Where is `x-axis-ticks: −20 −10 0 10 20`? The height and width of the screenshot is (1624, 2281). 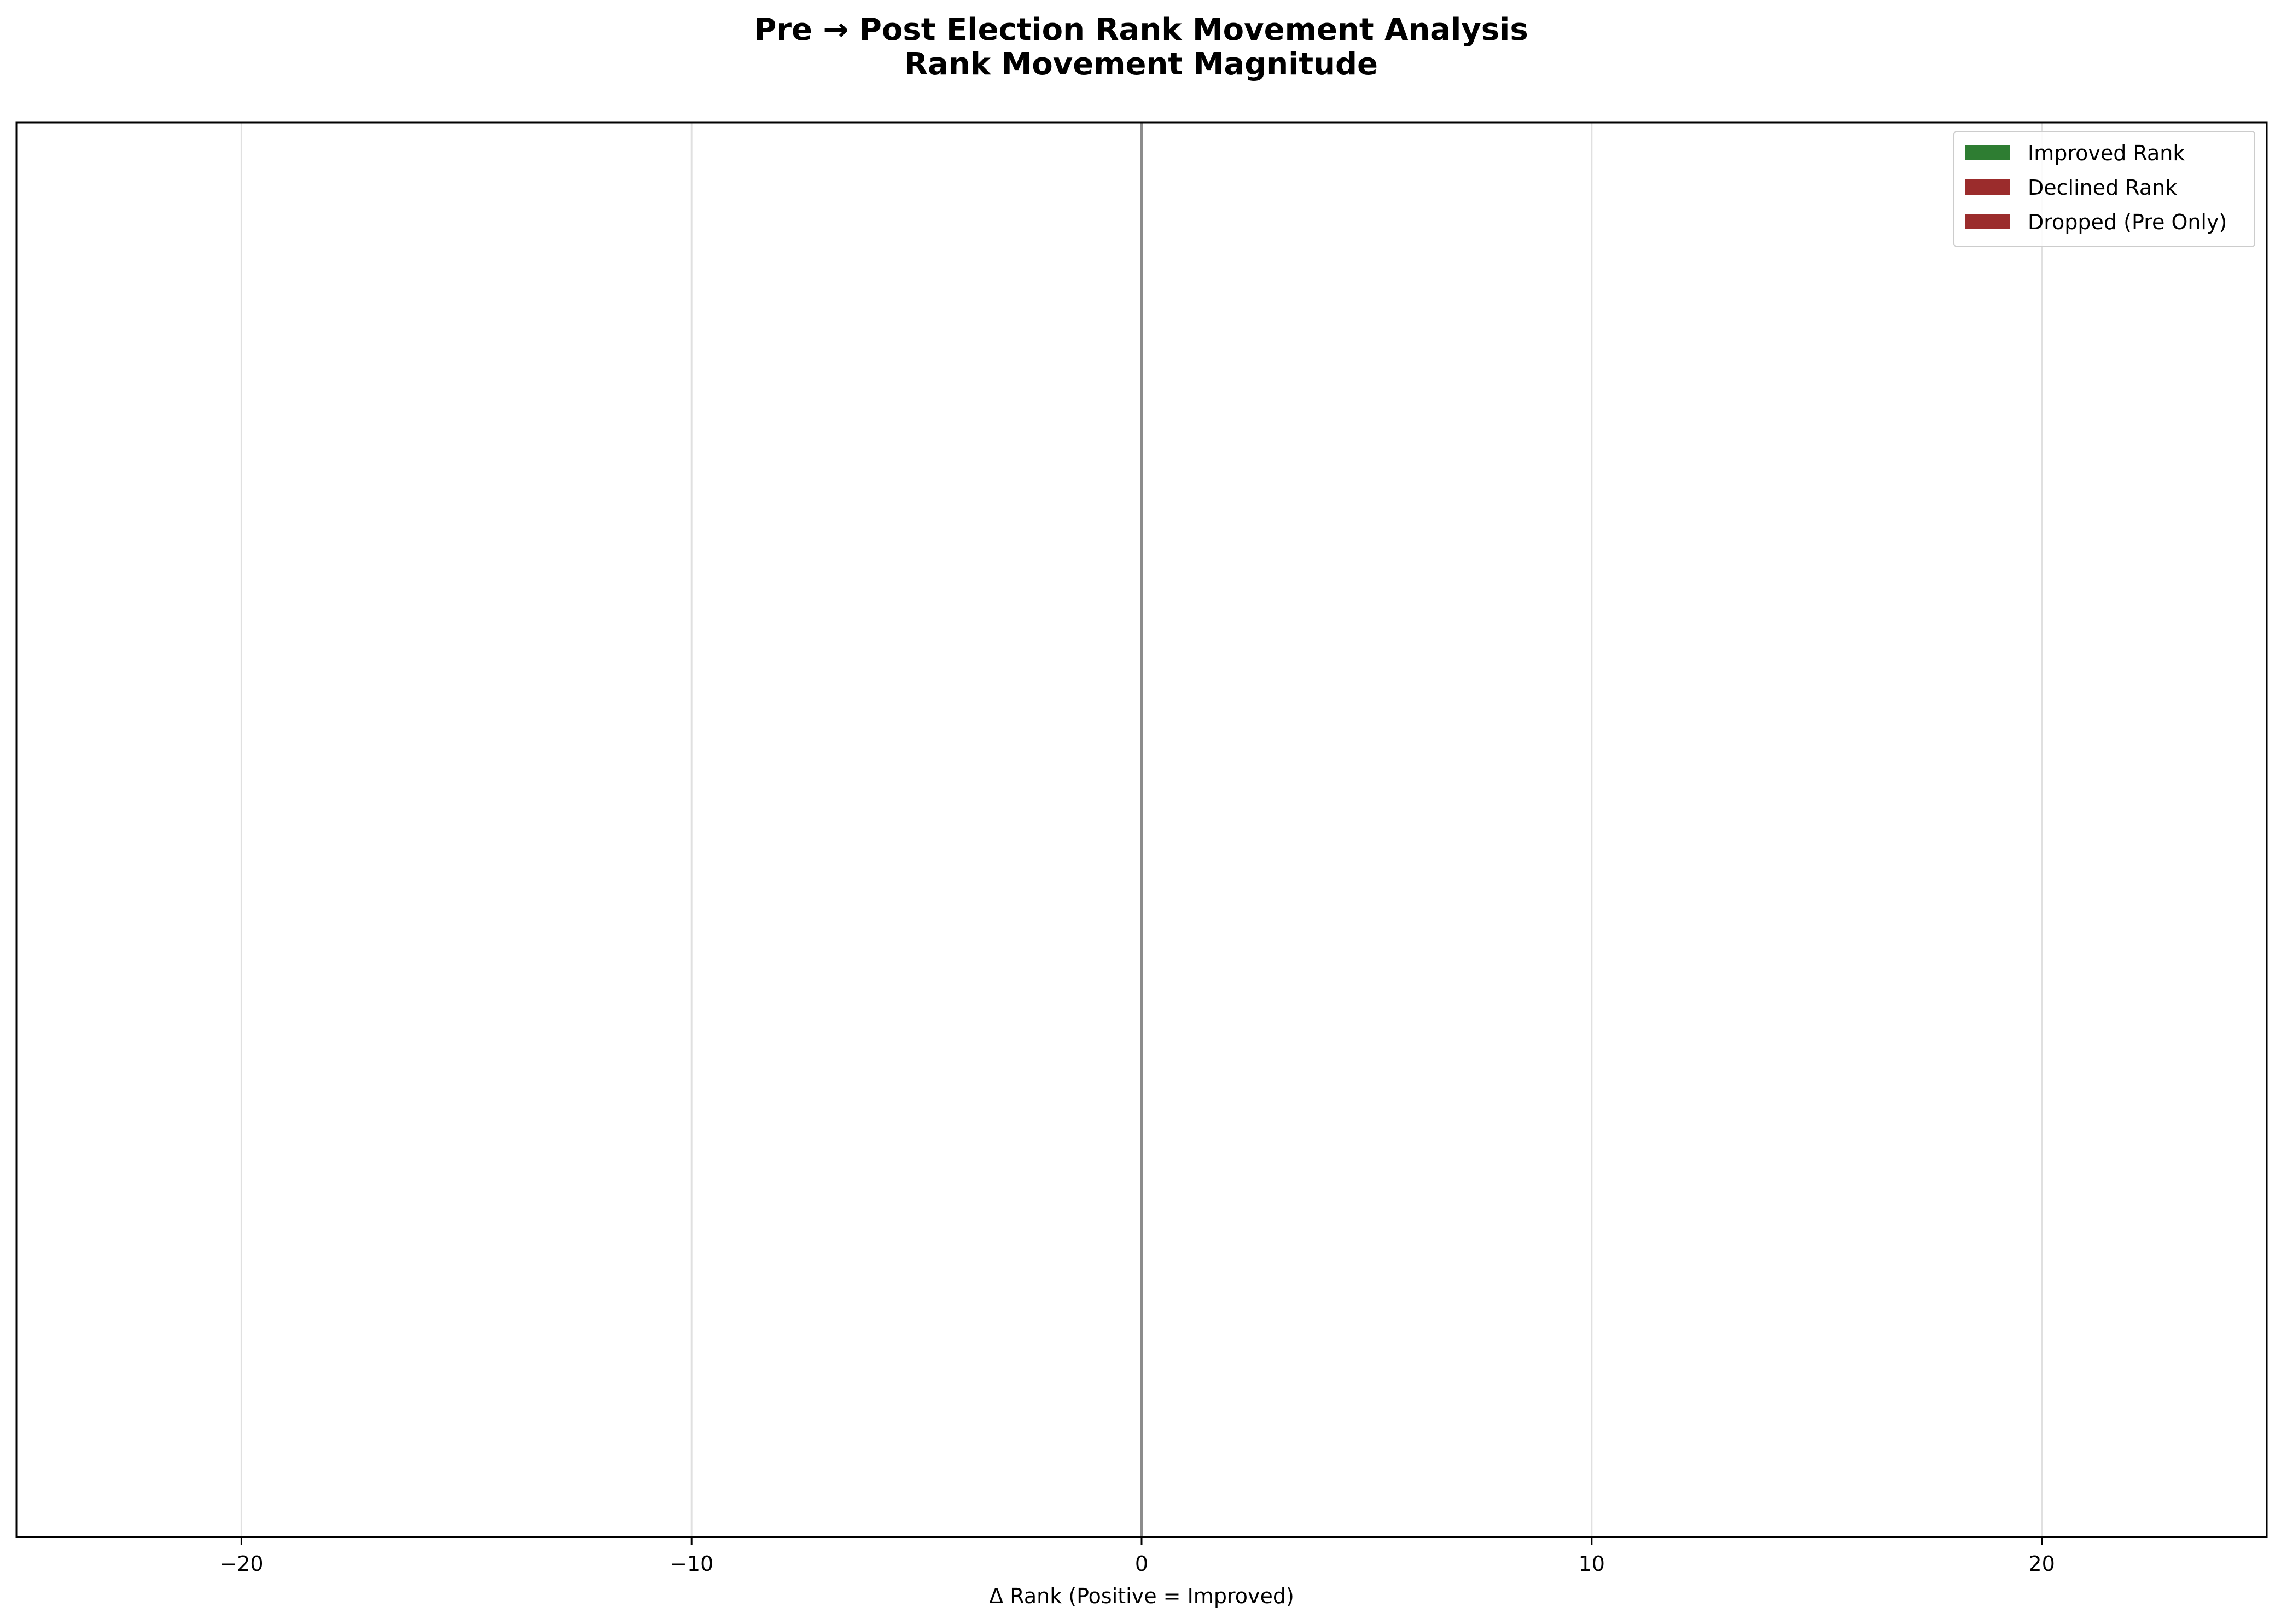 x-axis-ticks: −20 −10 0 10 20 is located at coordinates (1137, 1556).